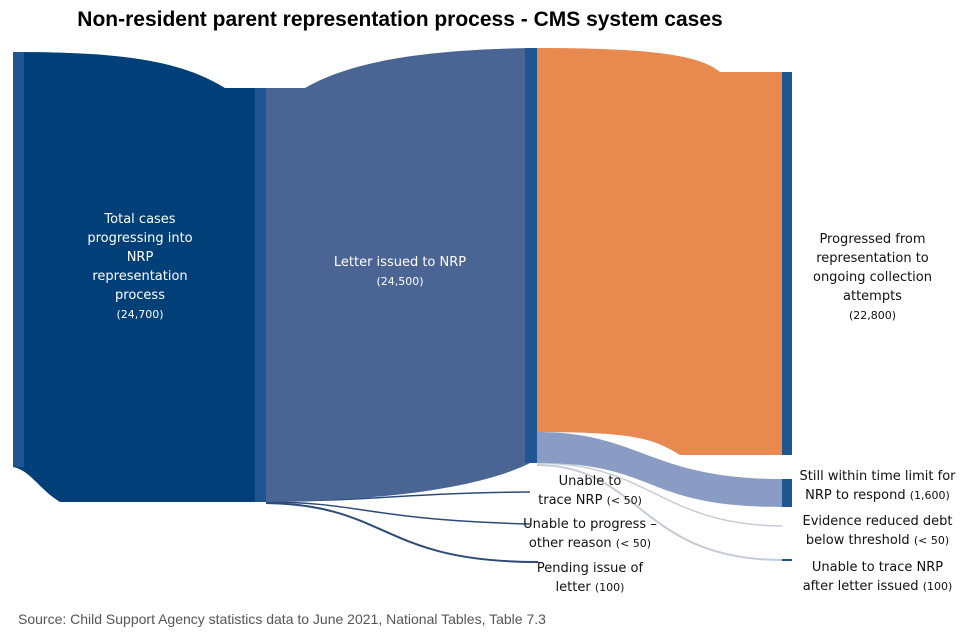  What do you see at coordinates (570, 500) in the screenshot?
I see `label-line: trace NRP` at bounding box center [570, 500].